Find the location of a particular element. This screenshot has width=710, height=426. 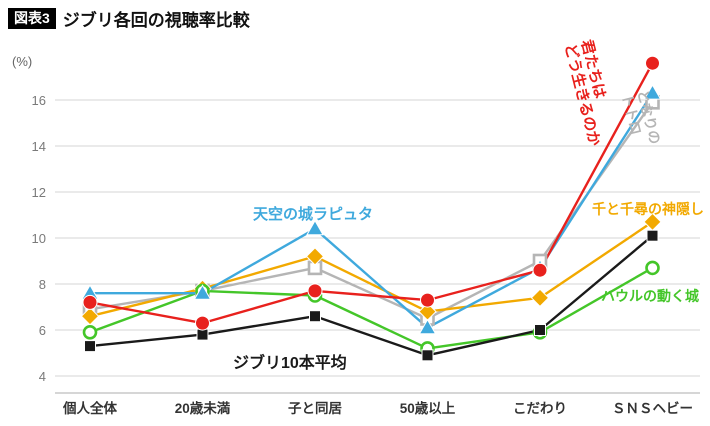

x-category-label: ＳＮＳヘビー is located at coordinates (652, 408).